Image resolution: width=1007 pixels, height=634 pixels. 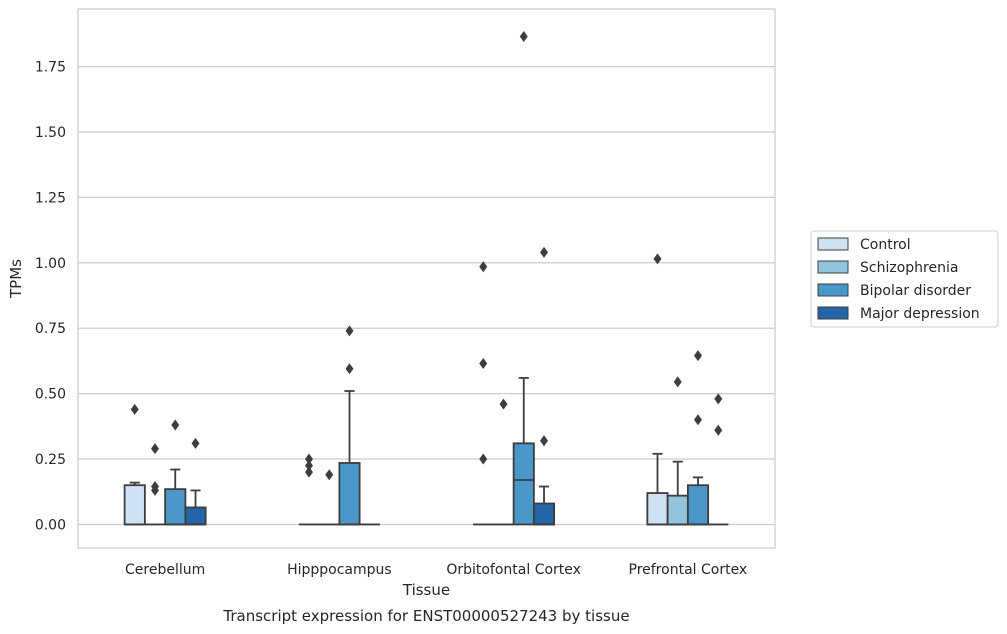 What do you see at coordinates (50, 133) in the screenshot?
I see `y-tick-label: 1.50` at bounding box center [50, 133].